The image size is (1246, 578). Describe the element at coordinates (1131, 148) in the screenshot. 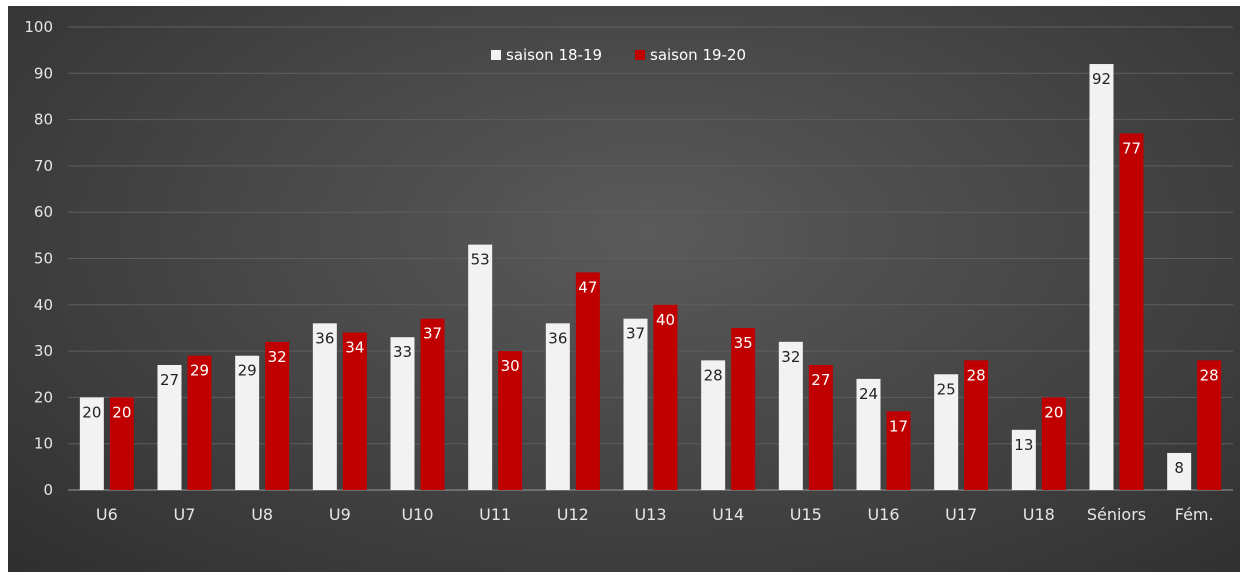

I see `data-label: 77` at that location.